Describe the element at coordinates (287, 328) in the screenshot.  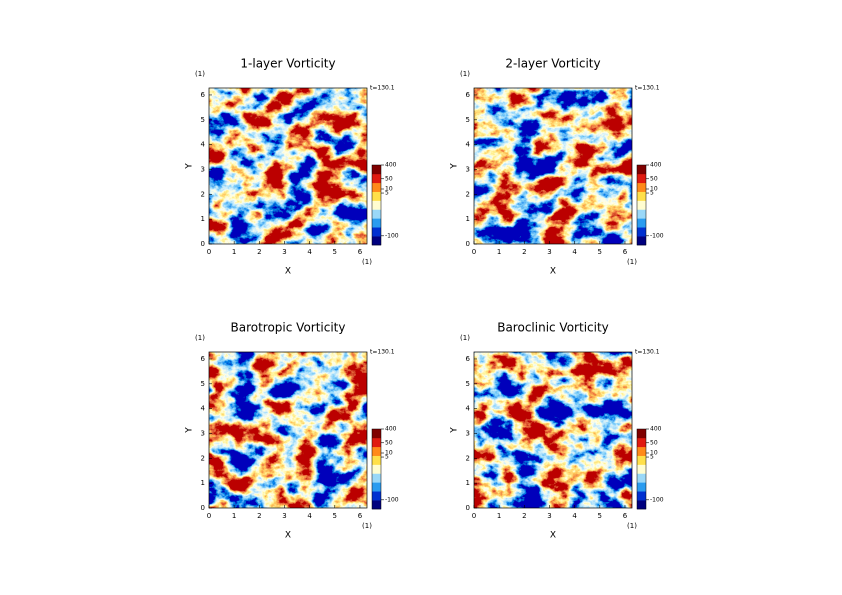
I see `panel-title: Barotropic Vorticity` at that location.